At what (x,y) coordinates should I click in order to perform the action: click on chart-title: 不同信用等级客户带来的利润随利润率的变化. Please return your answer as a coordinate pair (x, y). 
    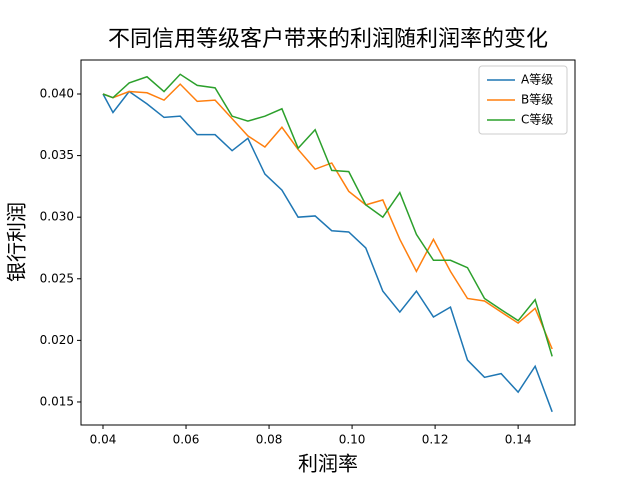
    Looking at the image, I should click on (328, 39).